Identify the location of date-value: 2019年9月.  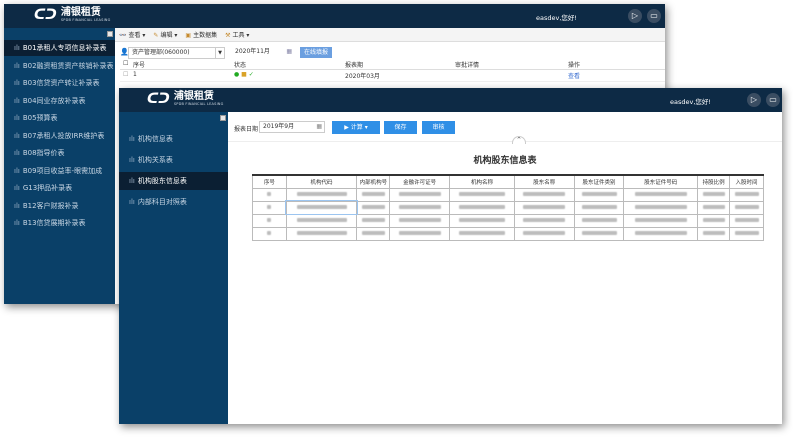
(279, 126).